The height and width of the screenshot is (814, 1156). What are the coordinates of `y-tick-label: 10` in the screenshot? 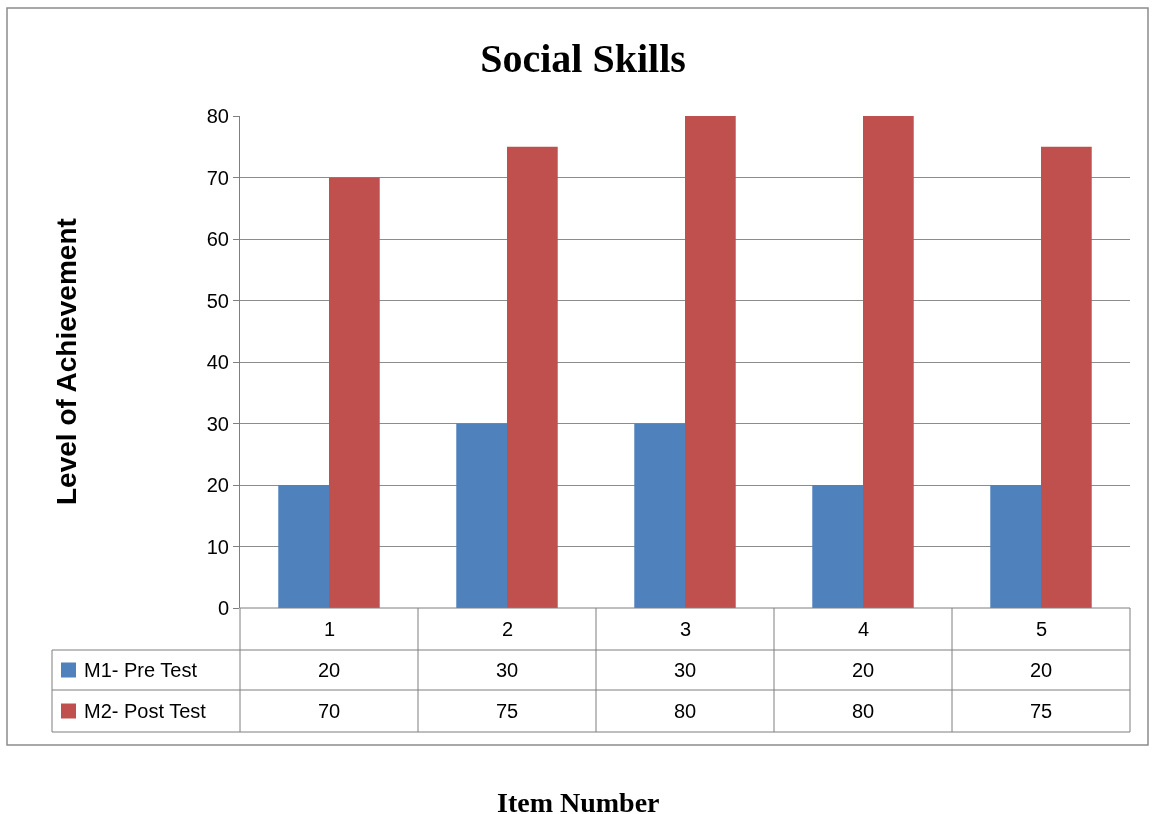 It's located at (217, 546).